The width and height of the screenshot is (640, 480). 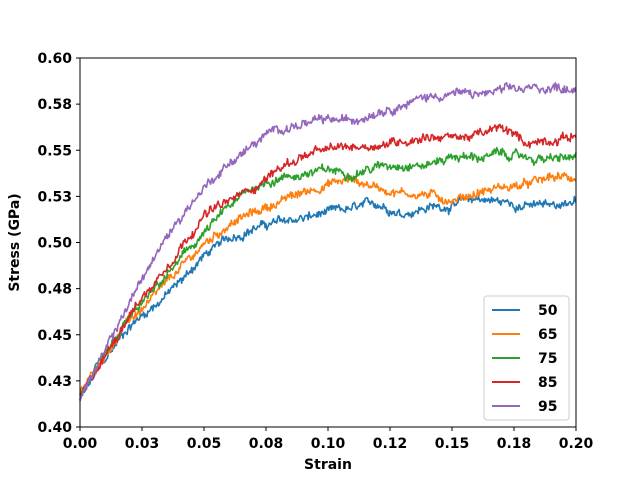 I want to click on y-tick-label: 0.53, so click(x=54, y=197).